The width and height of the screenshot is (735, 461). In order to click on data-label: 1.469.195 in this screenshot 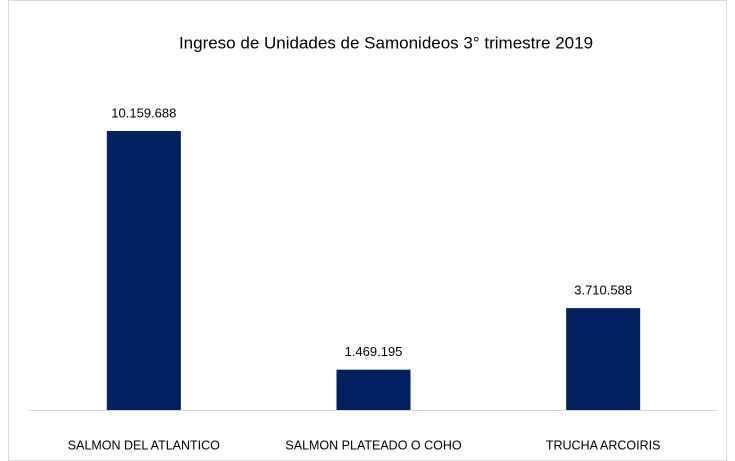, I will do `click(374, 351)`.